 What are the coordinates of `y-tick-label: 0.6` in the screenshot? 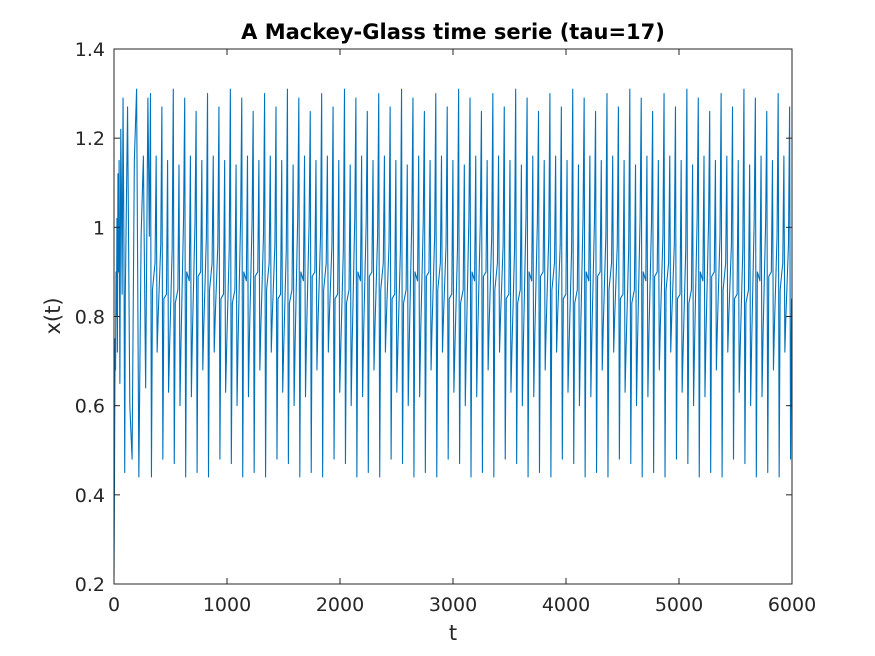 It's located at (90, 407).